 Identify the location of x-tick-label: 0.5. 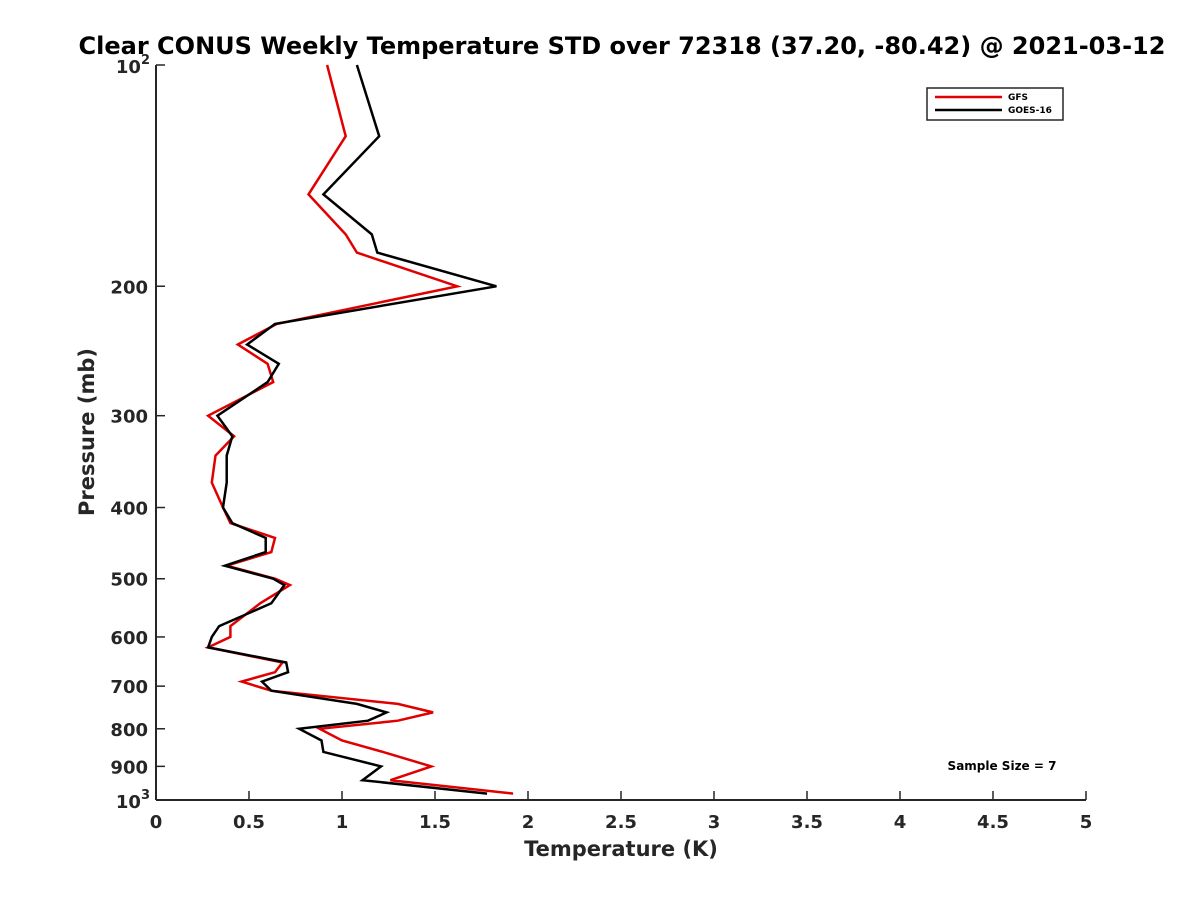
(249, 822).